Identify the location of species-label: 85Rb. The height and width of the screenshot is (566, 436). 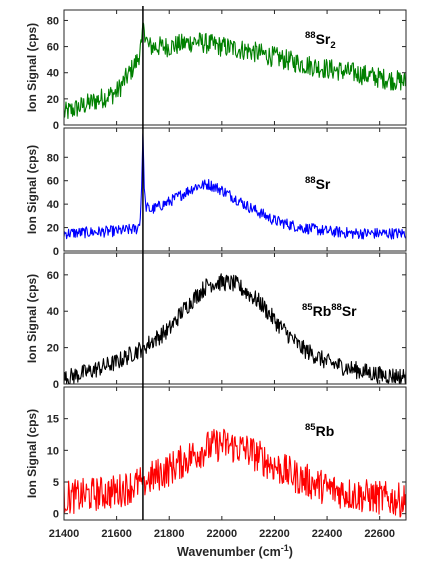
(319, 430).